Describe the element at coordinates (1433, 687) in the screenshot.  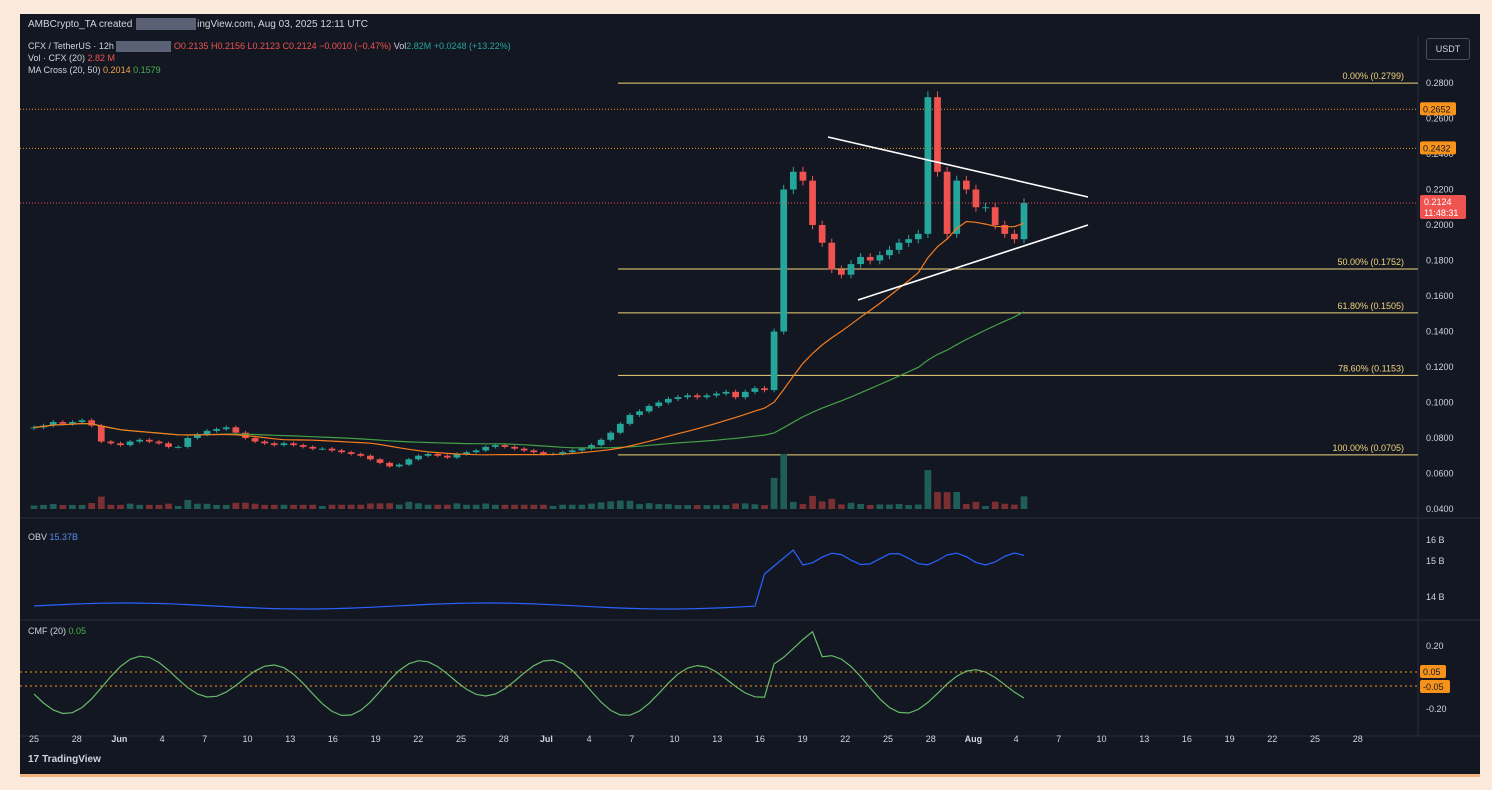
I see `cmf-badge-text: -0.05` at that location.